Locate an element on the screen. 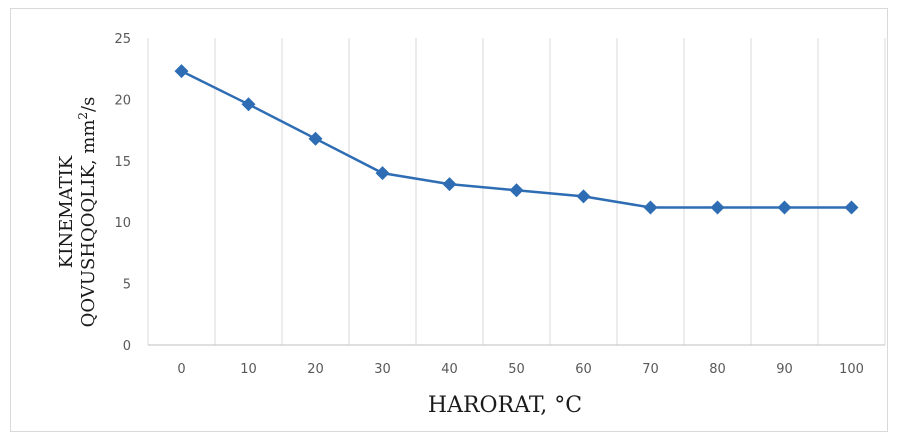  y-tick-label: 0 is located at coordinates (127, 346).